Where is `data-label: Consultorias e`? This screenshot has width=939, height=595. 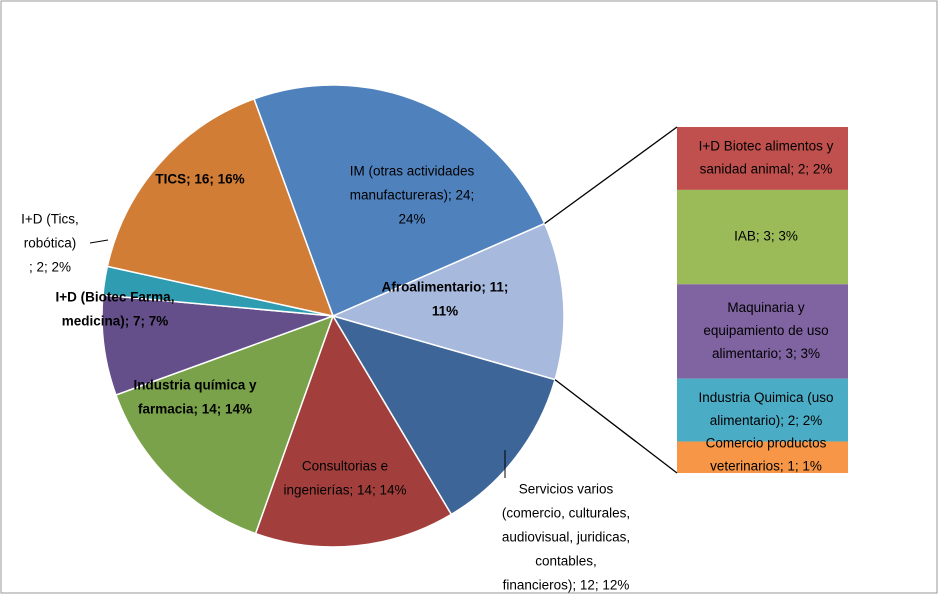
data-label: Consultorias e is located at coordinates (345, 466).